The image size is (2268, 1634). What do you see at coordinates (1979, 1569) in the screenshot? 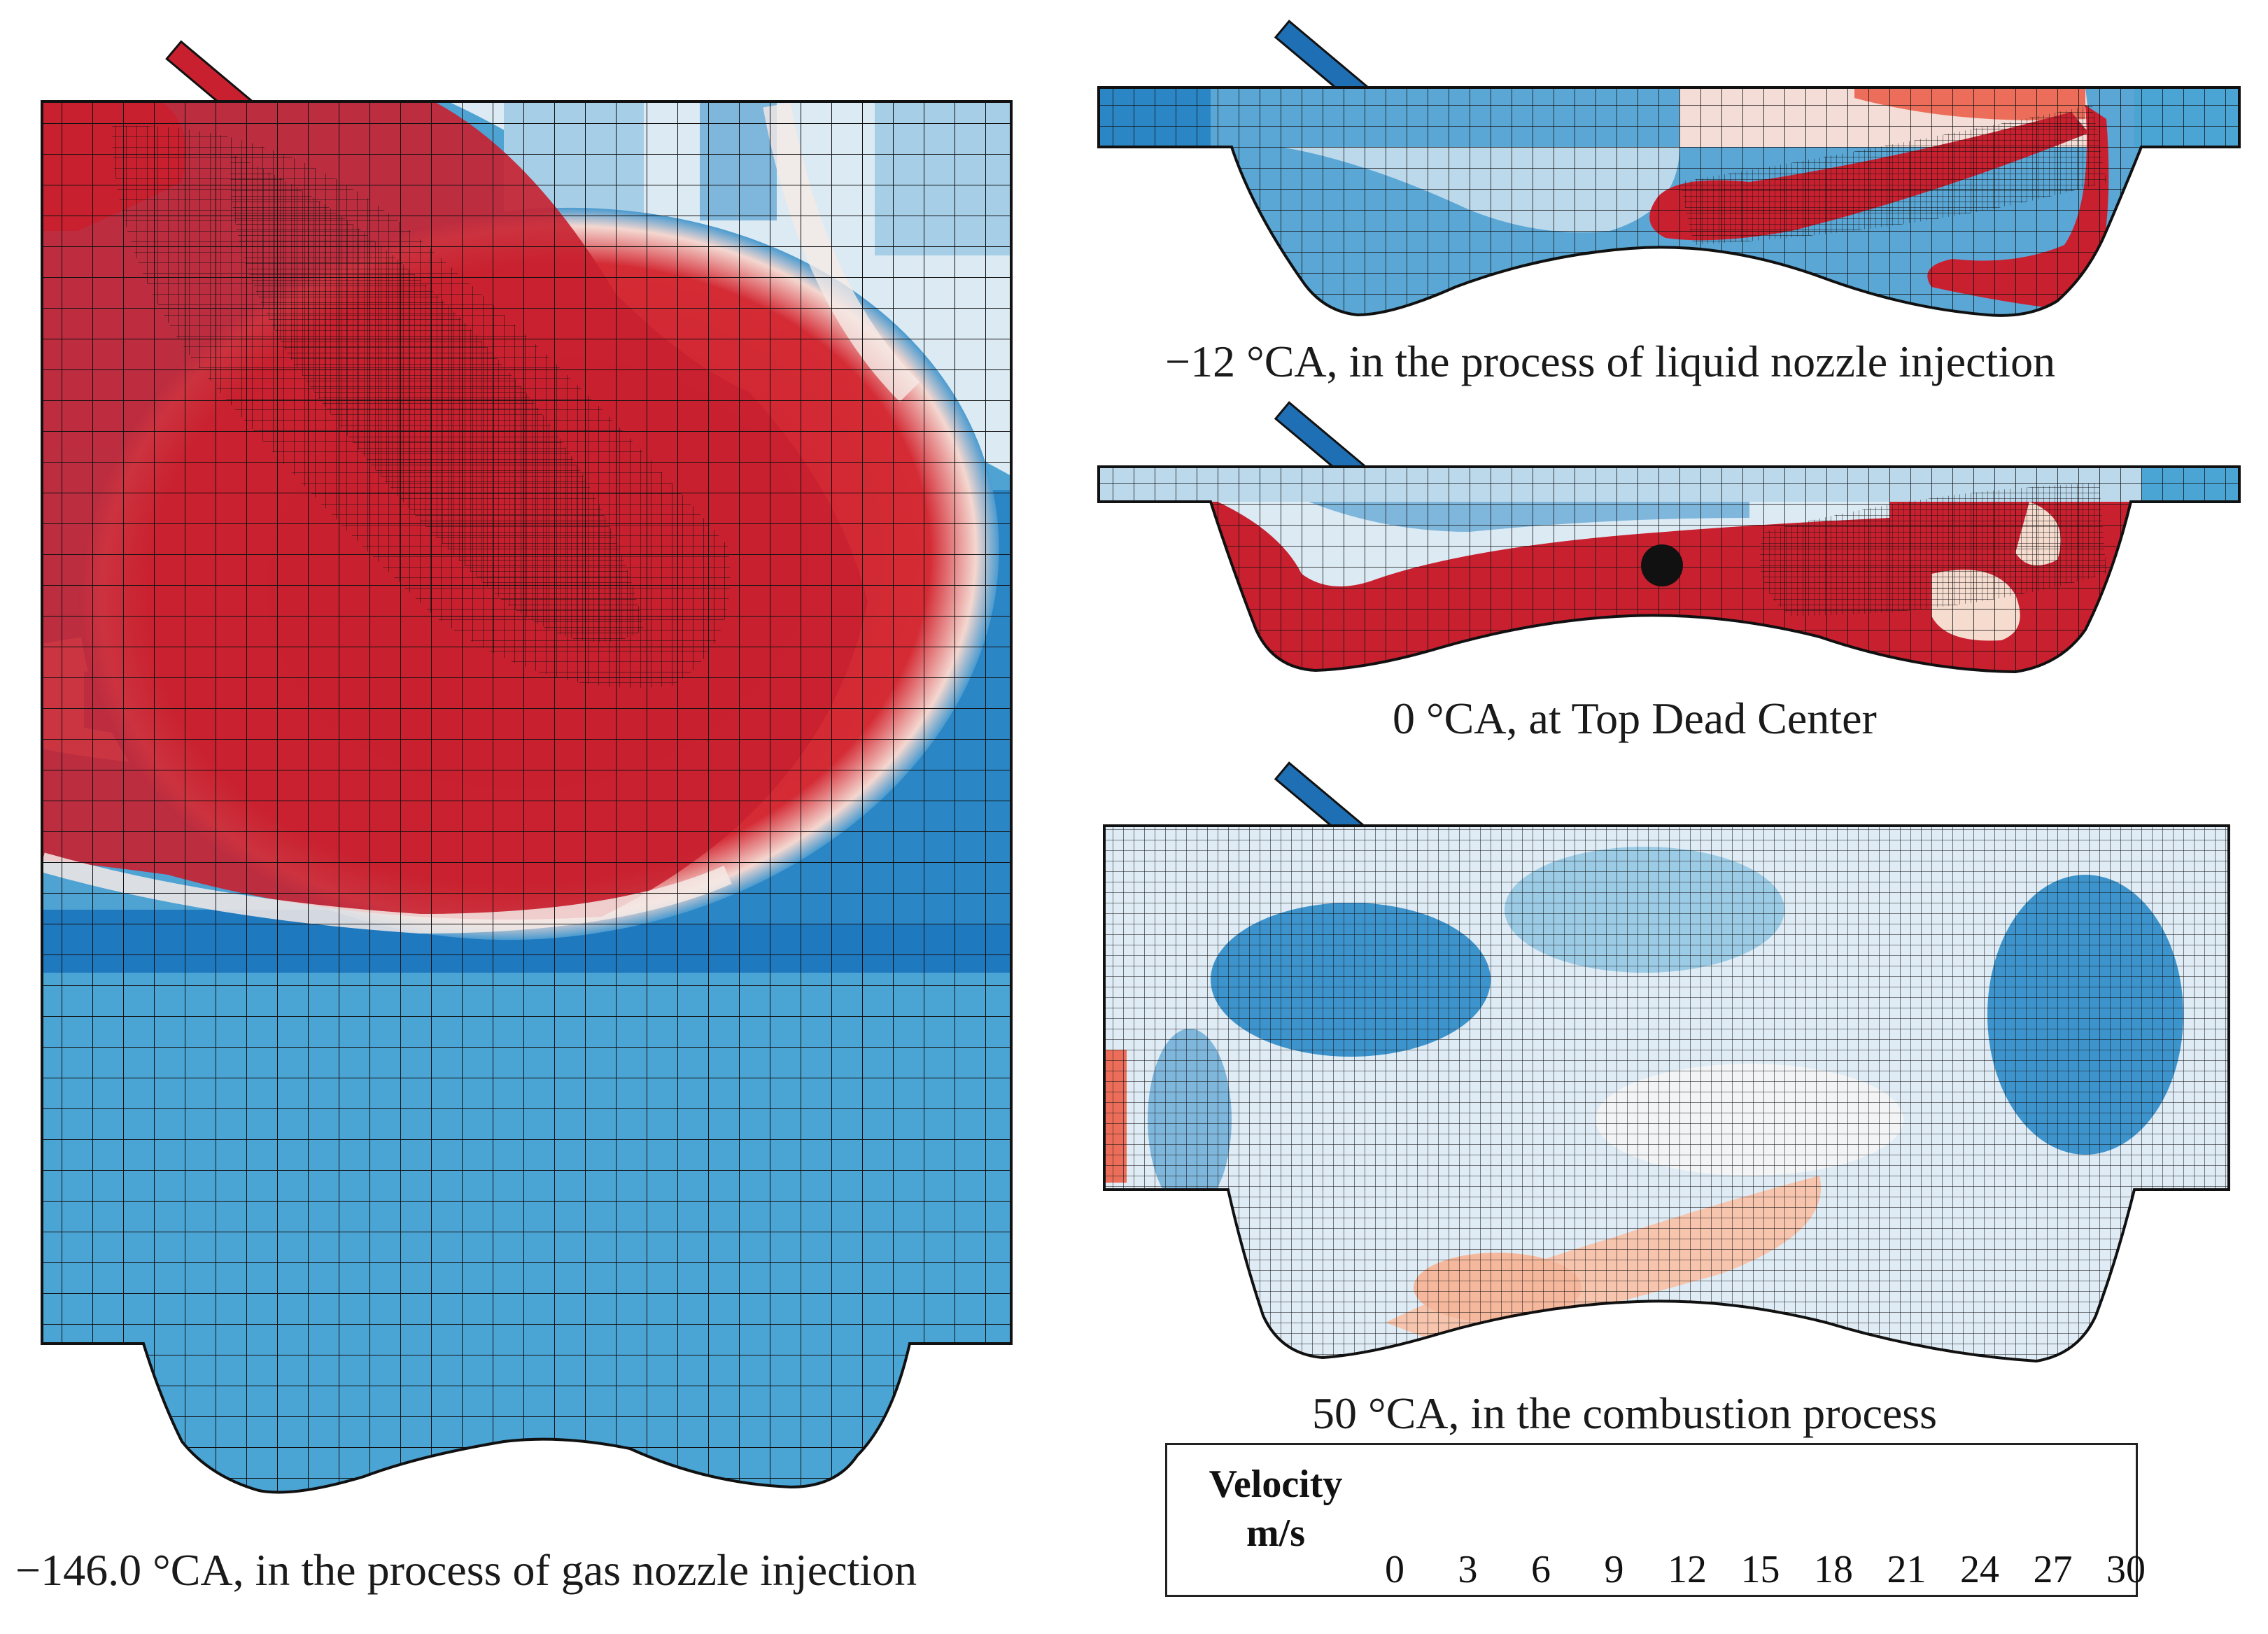
I see `legend-tick-label: 24` at bounding box center [1979, 1569].